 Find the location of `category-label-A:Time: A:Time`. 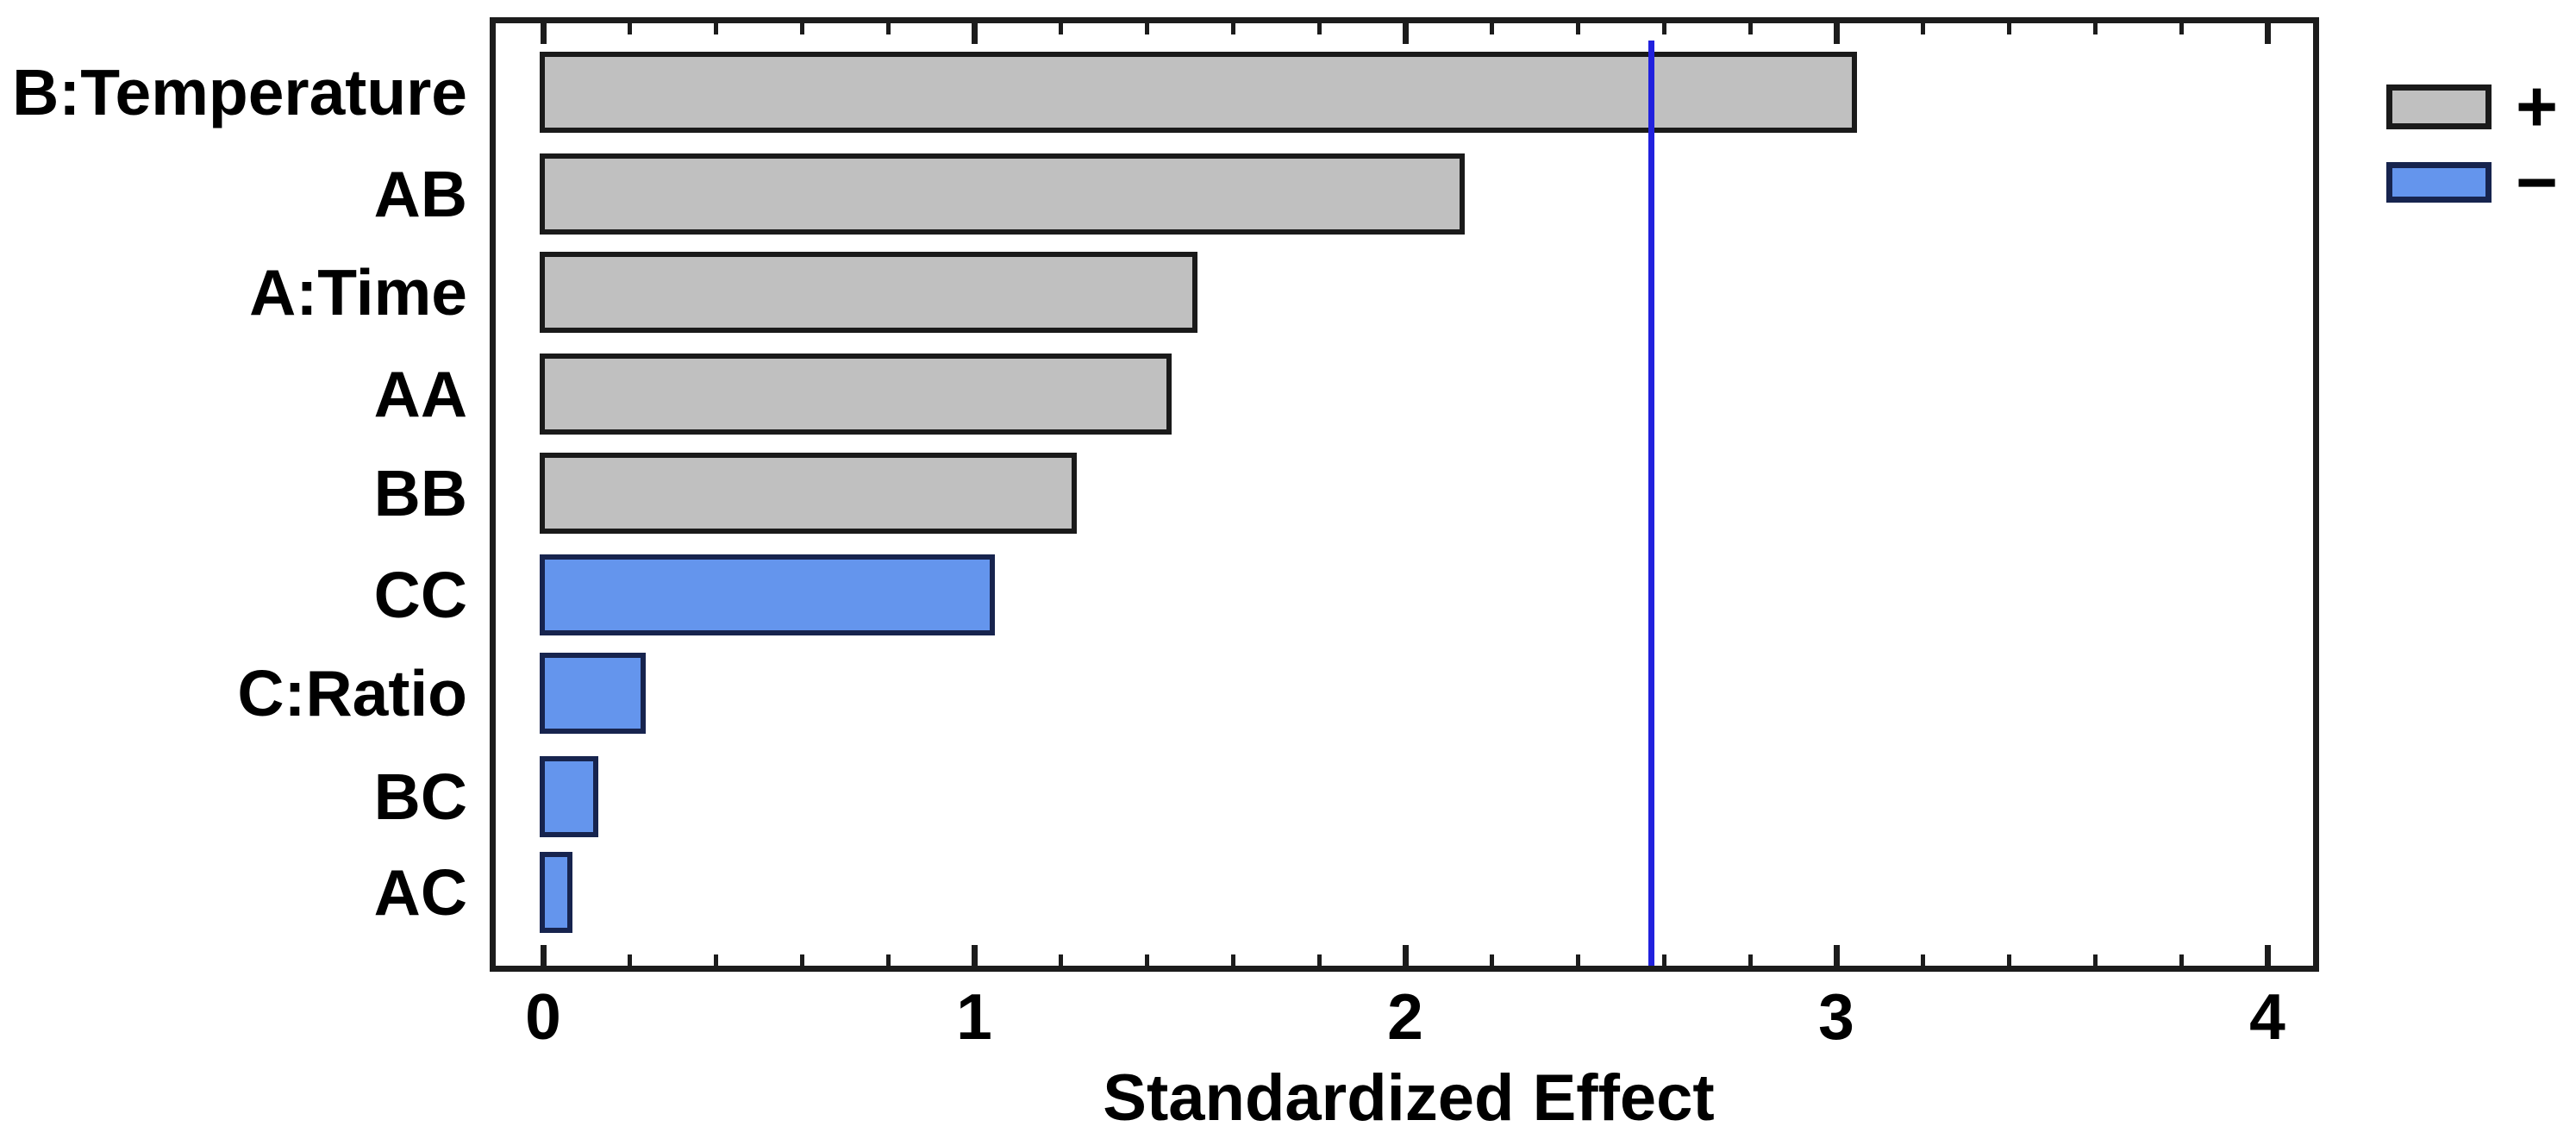

category-label-A:Time: A:Time is located at coordinates (358, 292).